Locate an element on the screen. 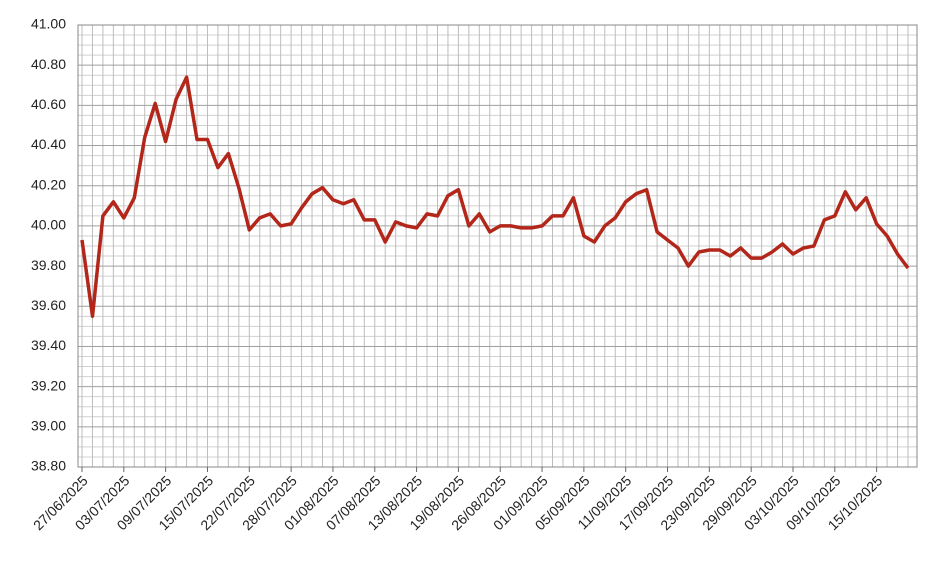 The image size is (932, 565). y-tick-label: 39.80 is located at coordinates (48, 265).